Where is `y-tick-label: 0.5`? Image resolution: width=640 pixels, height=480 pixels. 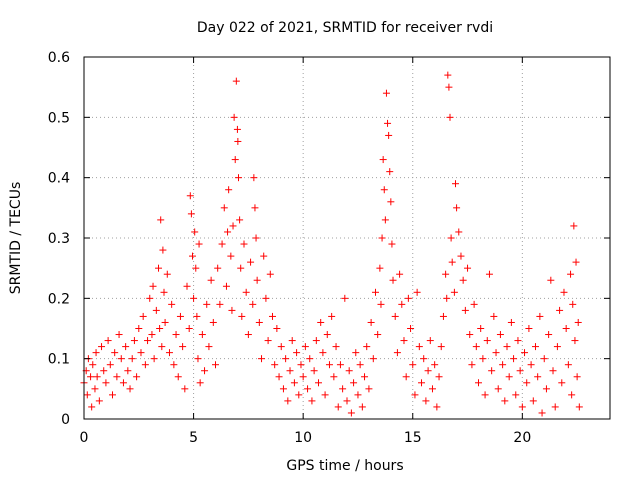 y-tick-label: 0.5 is located at coordinates (59, 118).